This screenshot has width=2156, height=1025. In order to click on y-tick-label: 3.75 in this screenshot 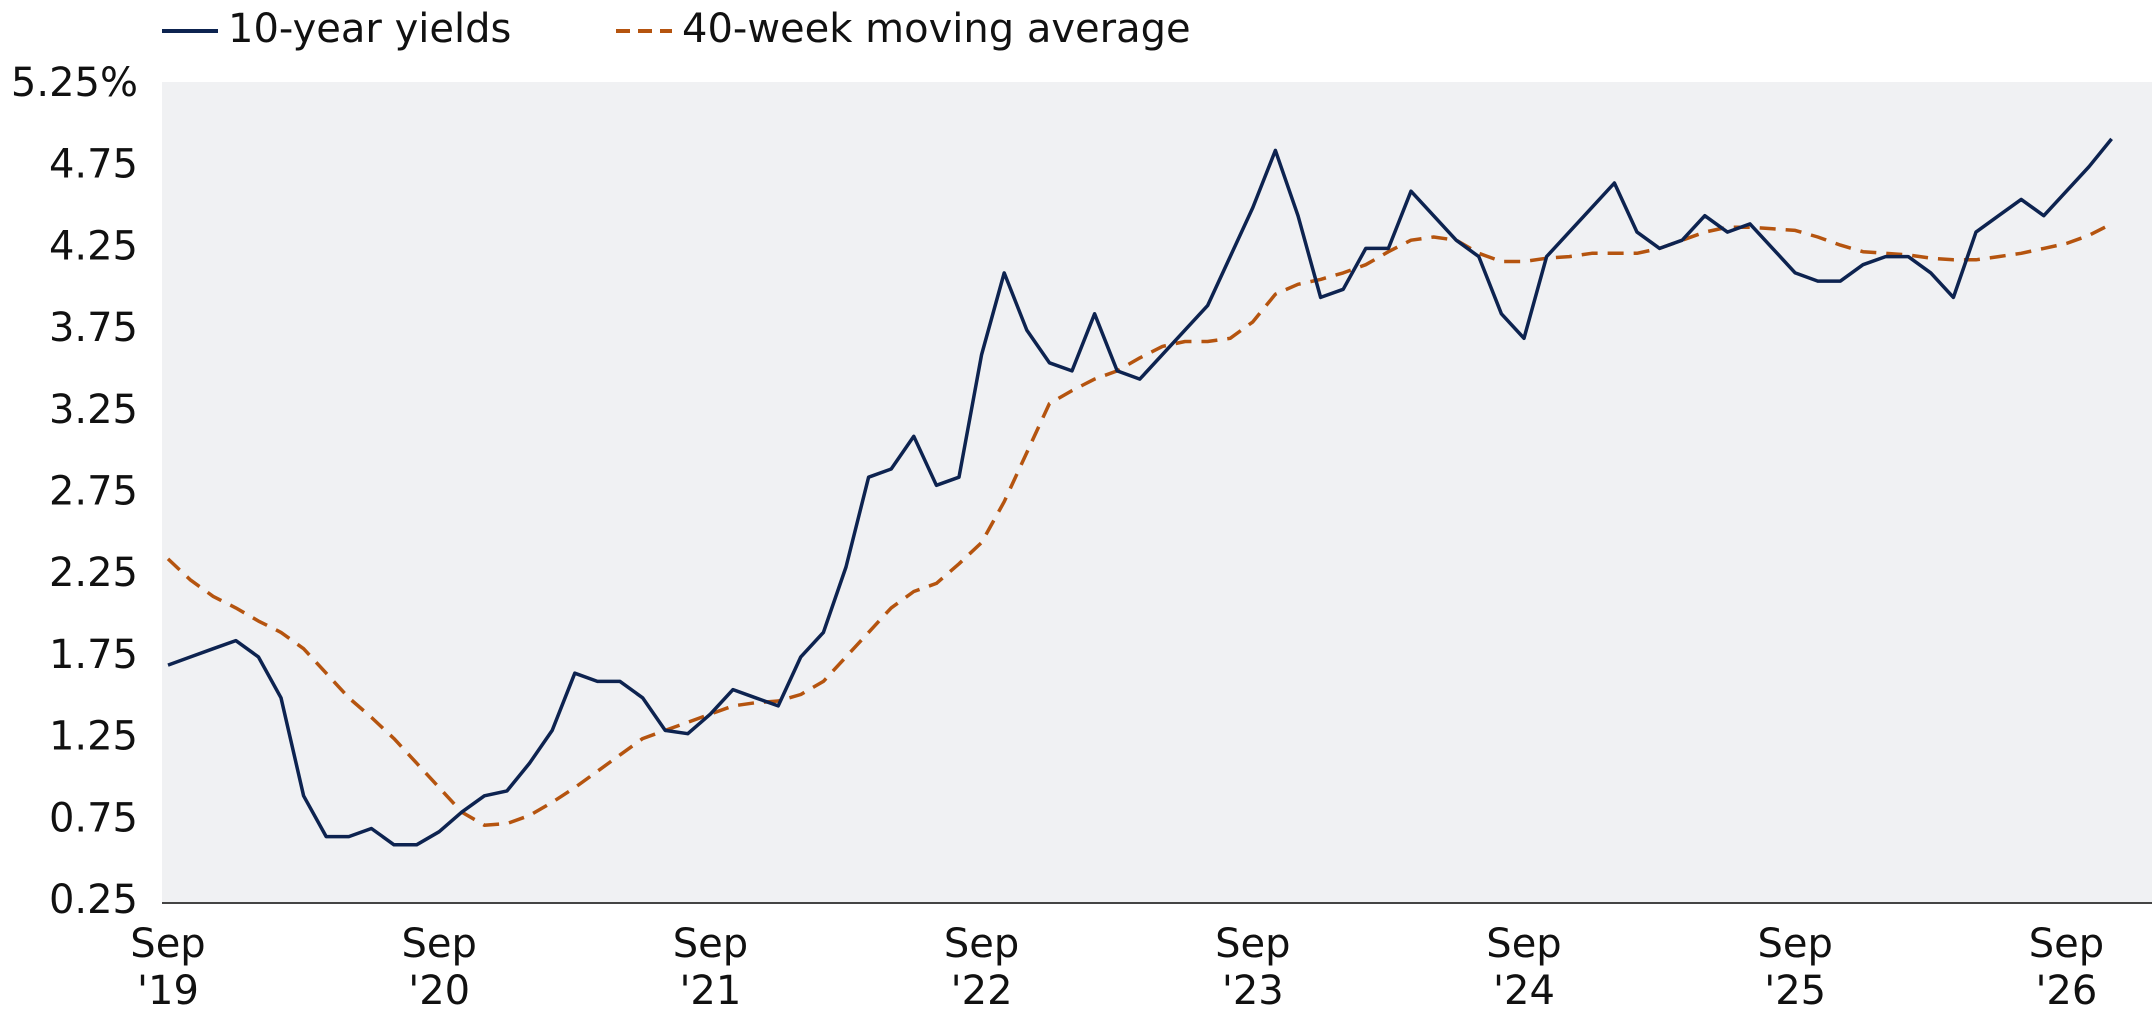, I will do `click(93, 328)`.